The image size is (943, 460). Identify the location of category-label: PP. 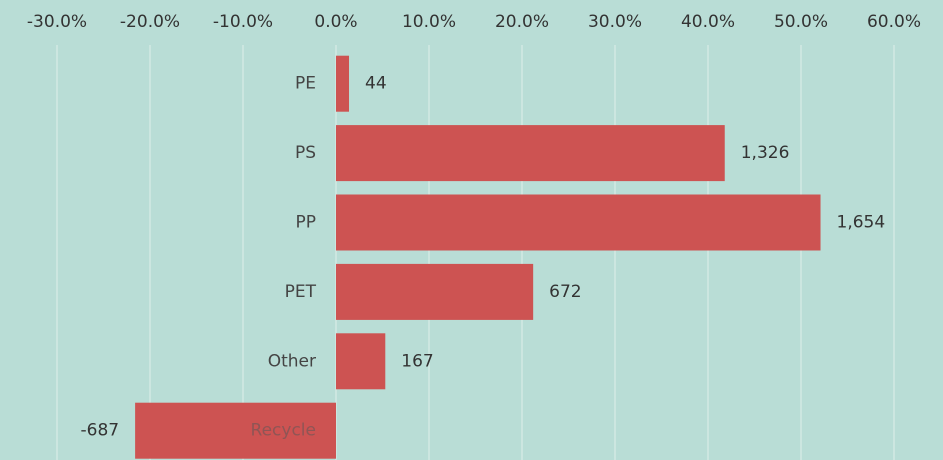
(305, 223).